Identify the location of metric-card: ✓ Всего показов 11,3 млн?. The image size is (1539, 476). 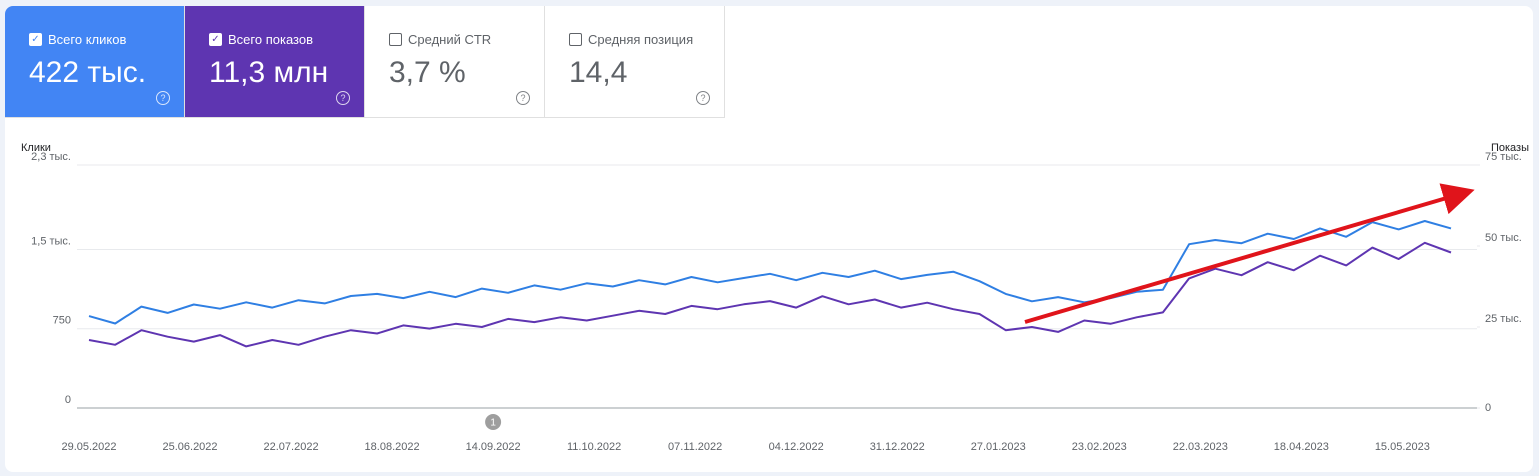
(275, 62).